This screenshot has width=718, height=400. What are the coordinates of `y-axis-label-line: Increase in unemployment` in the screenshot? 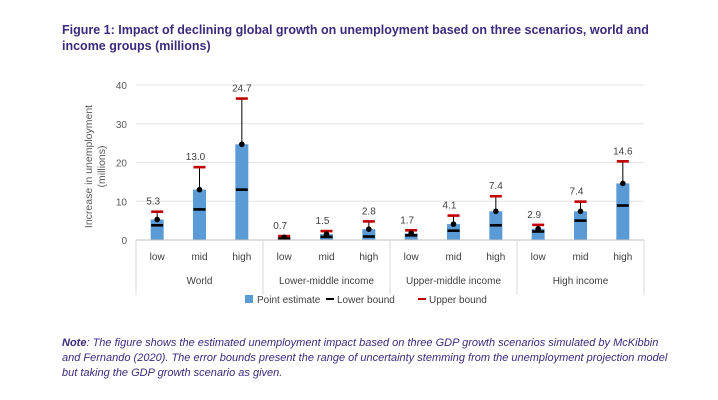 It's located at (89, 166).